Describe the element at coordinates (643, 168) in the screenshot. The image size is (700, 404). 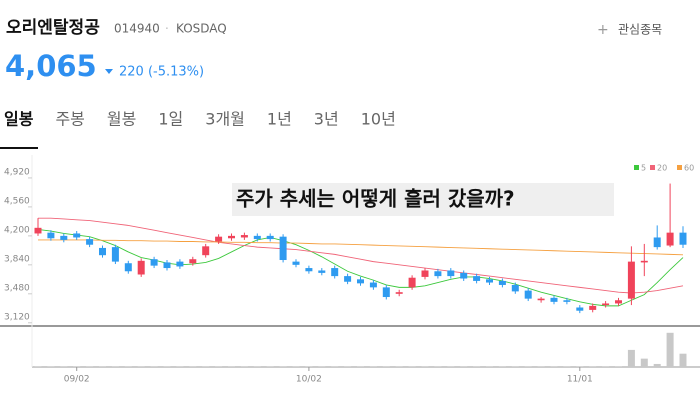
I see `legend-label: 5` at that location.